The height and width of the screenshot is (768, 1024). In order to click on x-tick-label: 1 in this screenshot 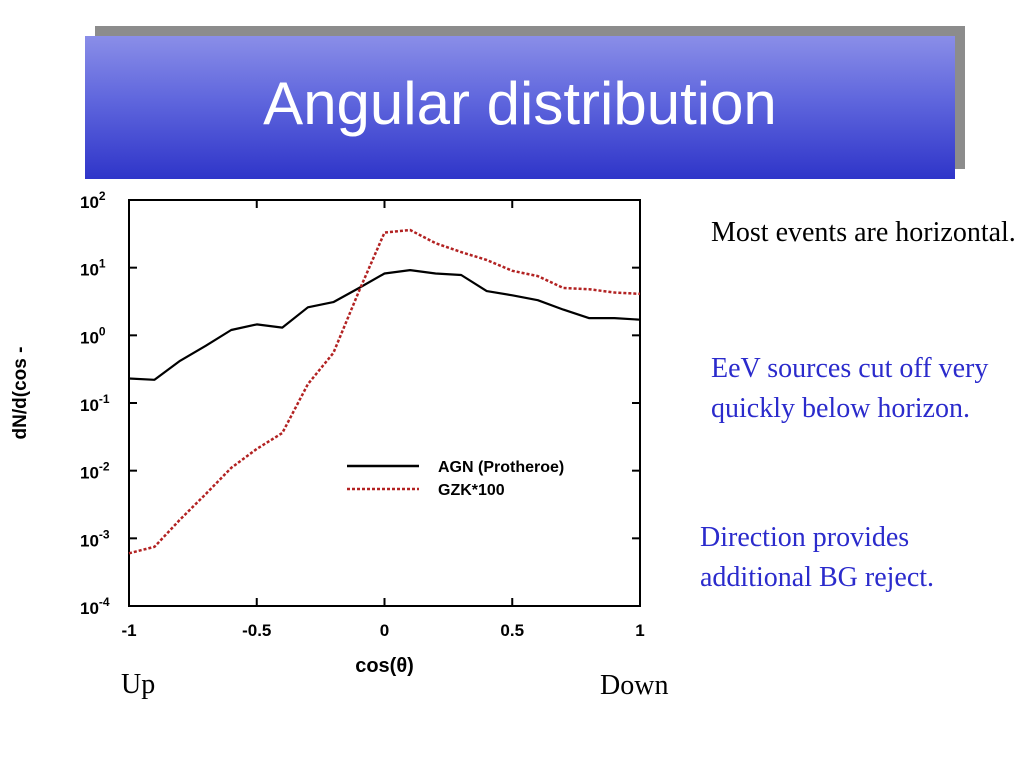, I will do `click(639, 630)`.